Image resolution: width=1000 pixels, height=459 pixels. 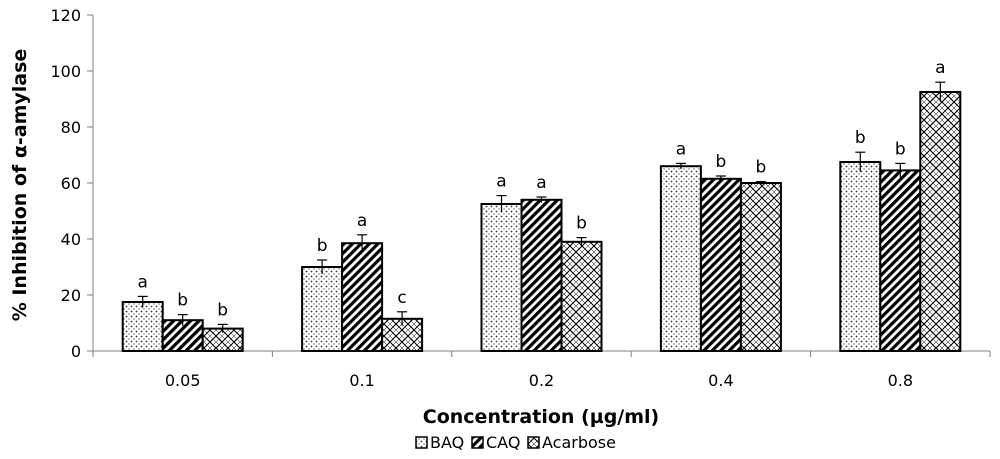 I want to click on bar-caq-0.2, so click(x=541, y=275).